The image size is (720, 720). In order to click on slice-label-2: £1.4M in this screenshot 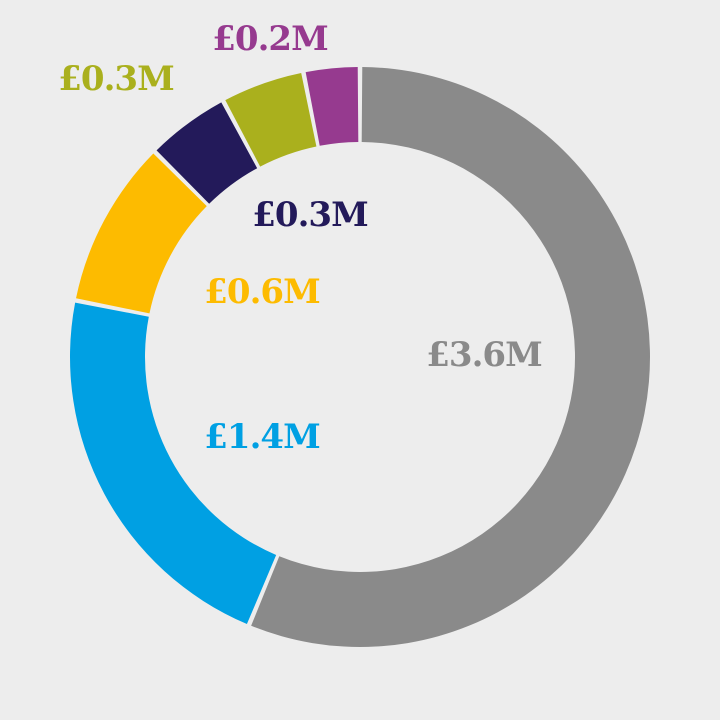, I will do `click(262, 437)`.